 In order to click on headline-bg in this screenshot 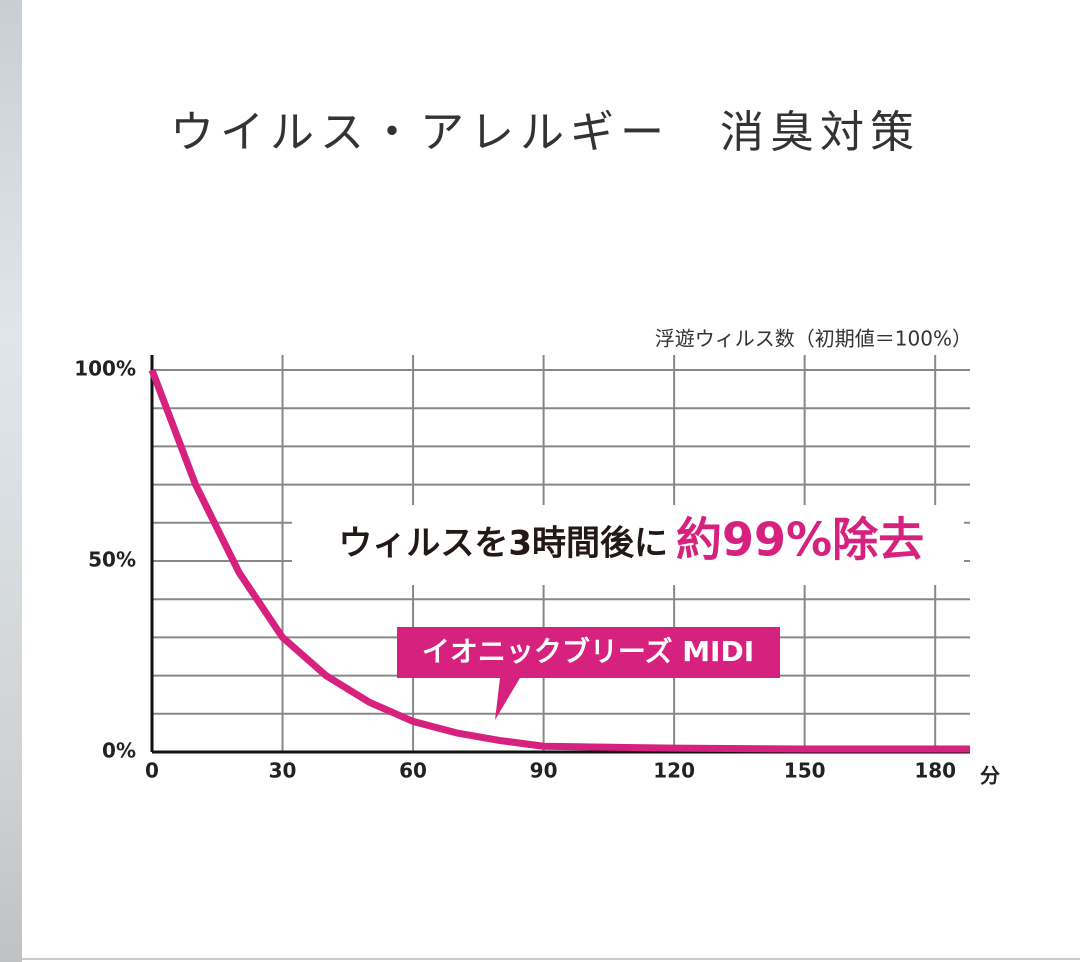, I will do `click(628, 545)`.